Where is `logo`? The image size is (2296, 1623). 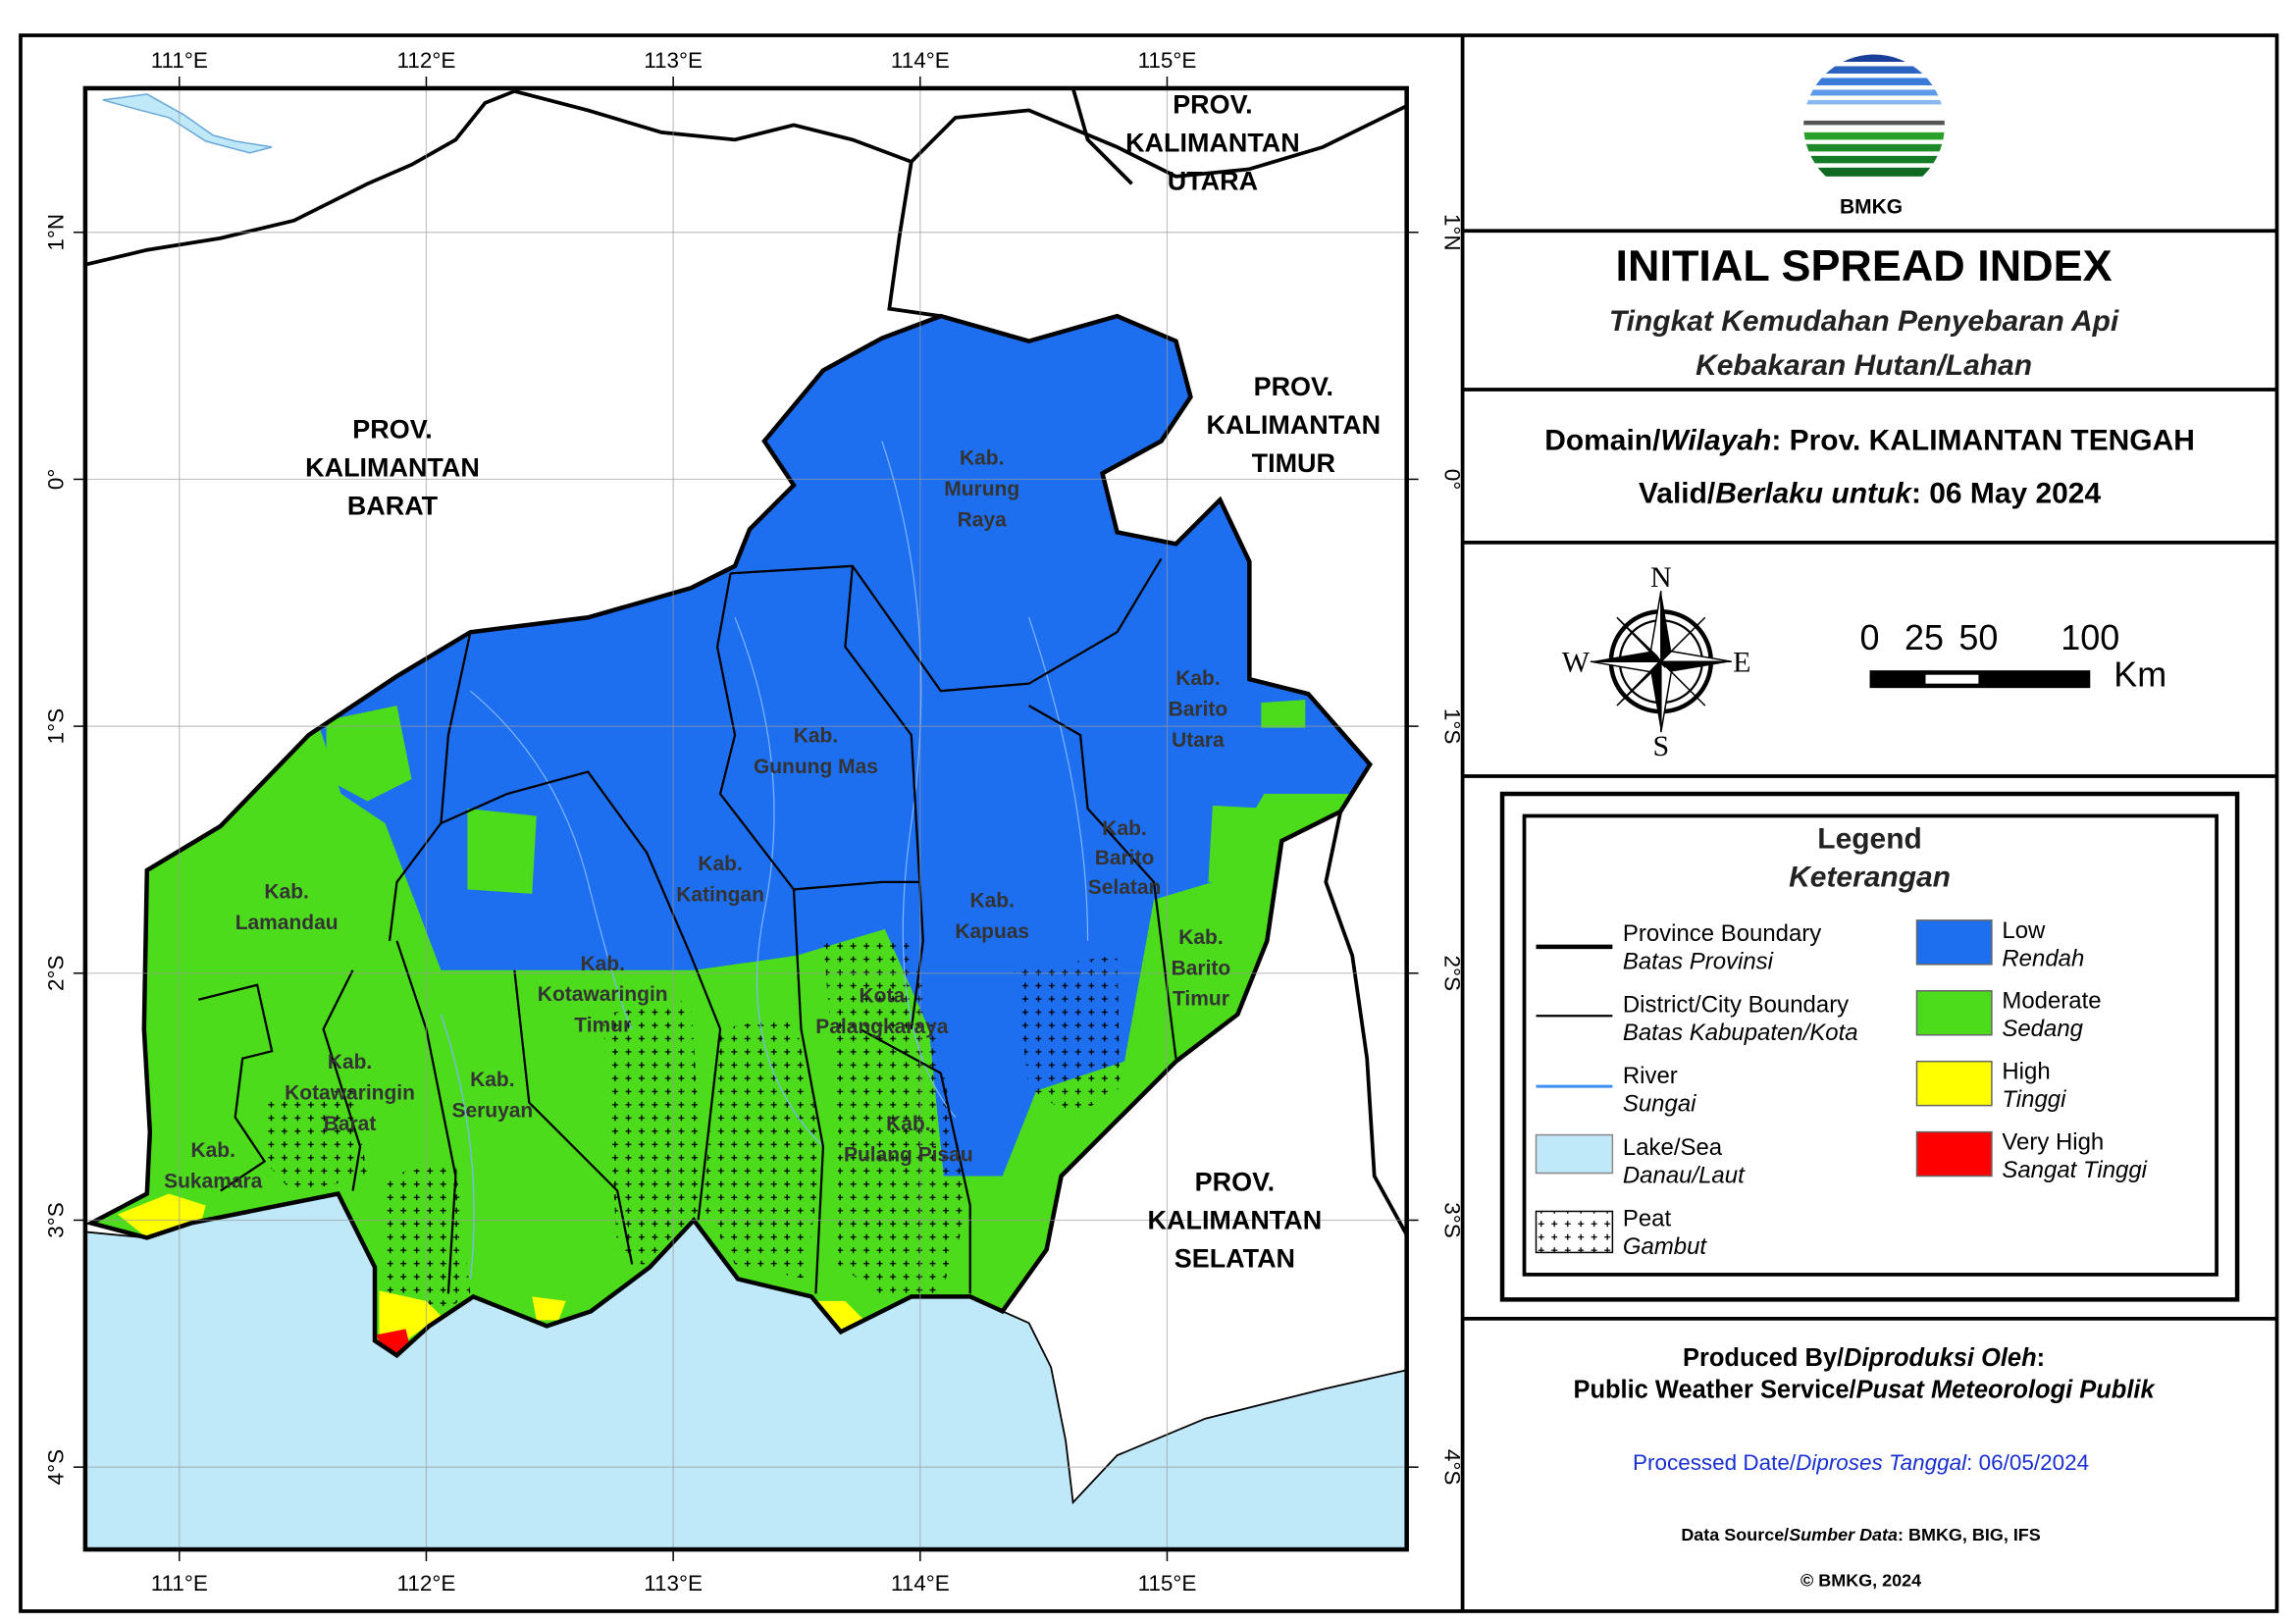 logo is located at coordinates (1874, 125).